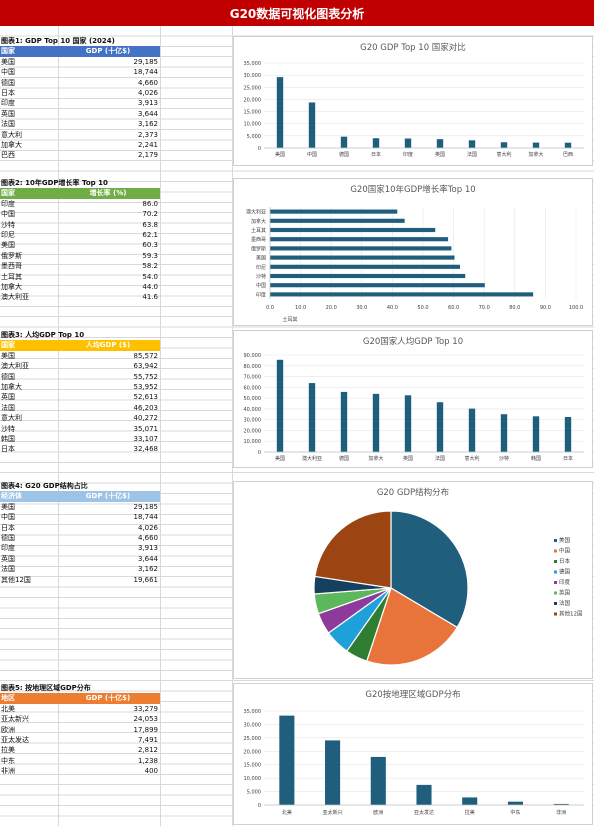 Image resolution: width=594 pixels, height=826 pixels. I want to click on cell-name: 澳大利亚, so click(15, 297).